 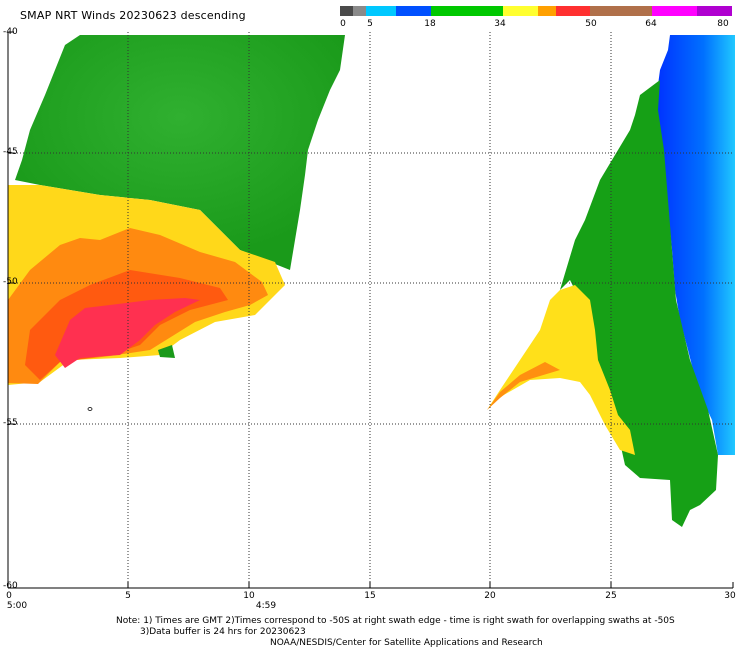 What do you see at coordinates (90, 409) in the screenshot?
I see `island-speck` at bounding box center [90, 409].